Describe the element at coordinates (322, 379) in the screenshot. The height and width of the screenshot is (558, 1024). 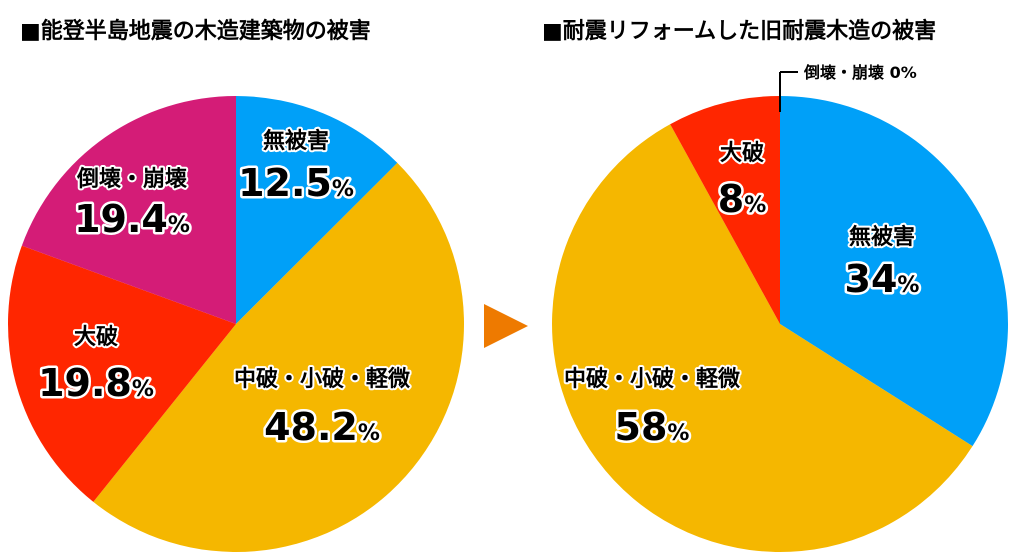
I see `left-slice-1-category-label: 中破・小破・軽微` at that location.